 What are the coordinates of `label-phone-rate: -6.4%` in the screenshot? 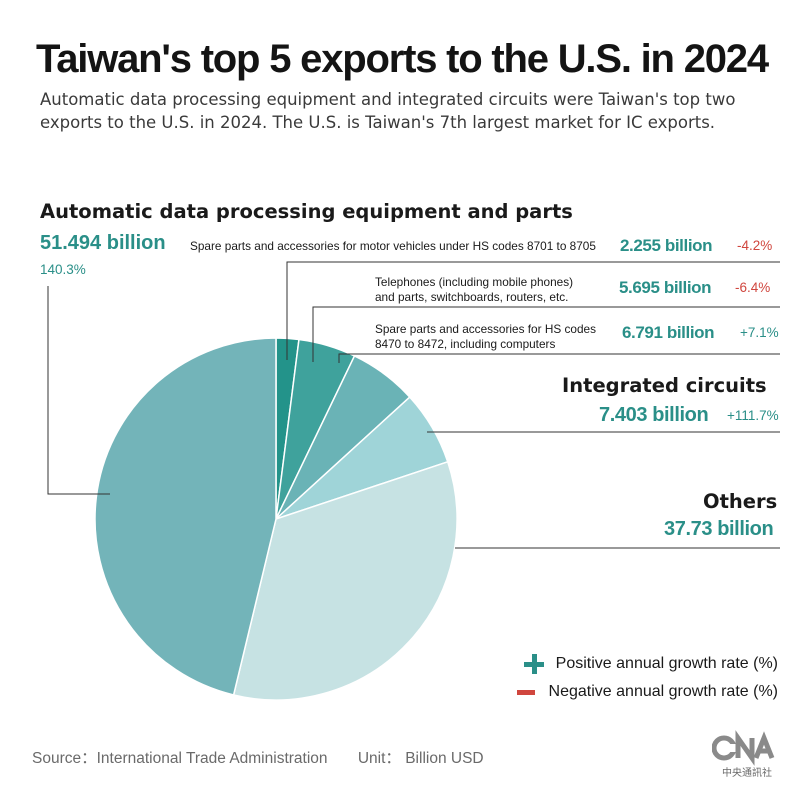 It's located at (753, 287).